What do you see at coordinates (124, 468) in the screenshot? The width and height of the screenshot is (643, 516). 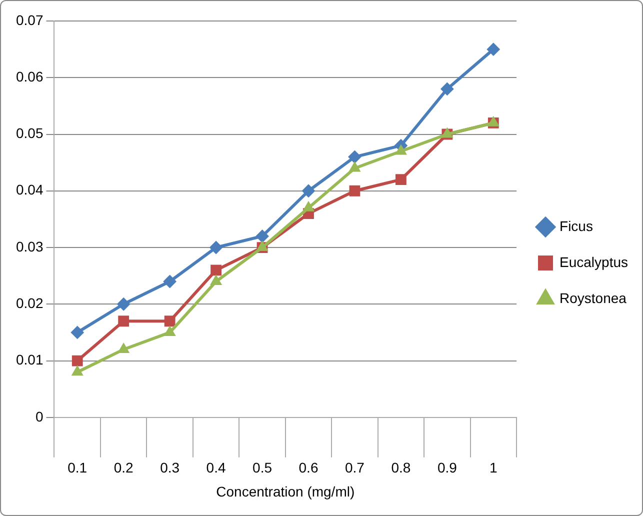 I see `x-tick-label: 0.2` at bounding box center [124, 468].